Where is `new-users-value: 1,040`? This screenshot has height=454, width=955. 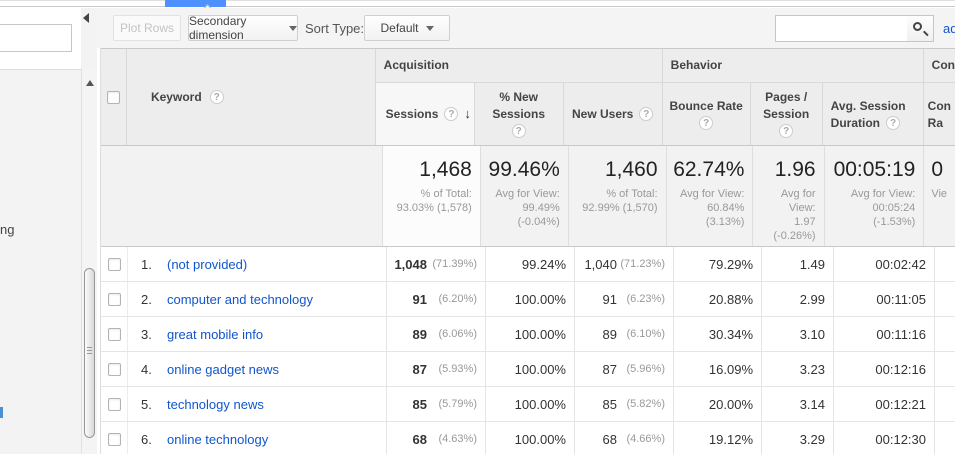
new-users-value: 1,040 is located at coordinates (600, 264).